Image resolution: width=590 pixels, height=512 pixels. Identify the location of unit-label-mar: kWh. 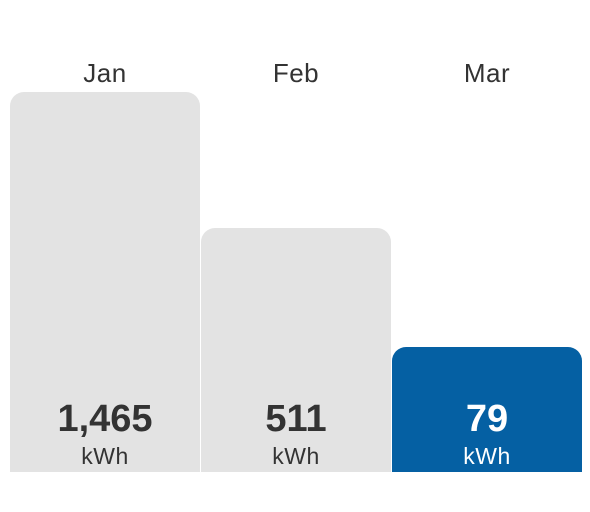
(487, 456).